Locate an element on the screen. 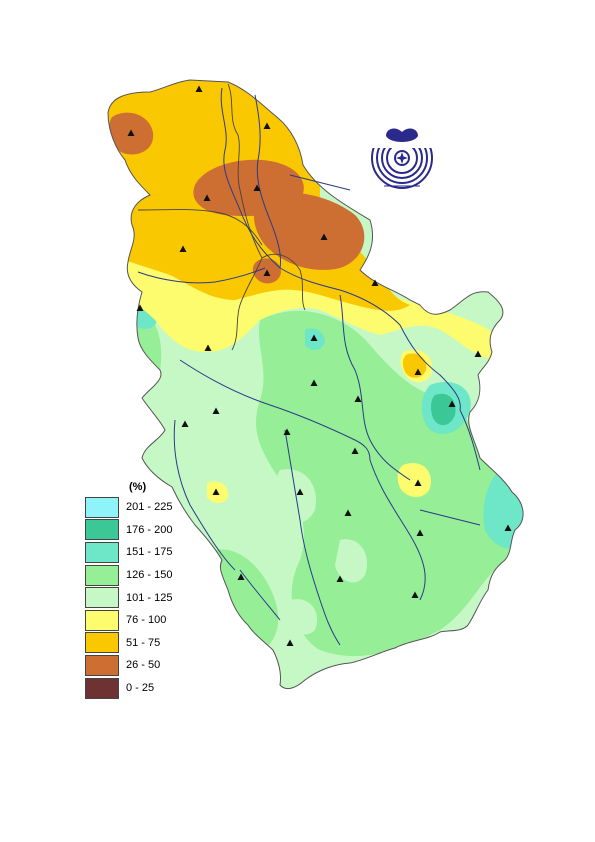  river-west-morava is located at coordinates (275, 410).